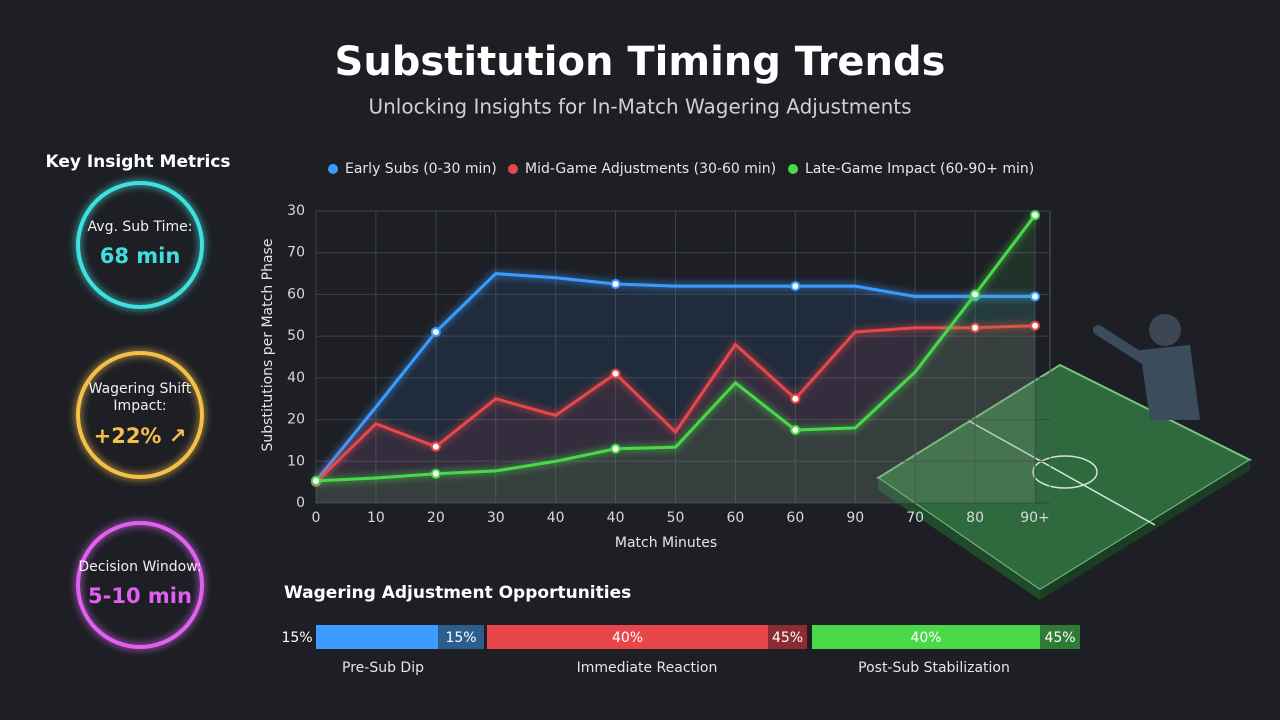  I want to click on title: Substitution Timing Trends, so click(640, 62).